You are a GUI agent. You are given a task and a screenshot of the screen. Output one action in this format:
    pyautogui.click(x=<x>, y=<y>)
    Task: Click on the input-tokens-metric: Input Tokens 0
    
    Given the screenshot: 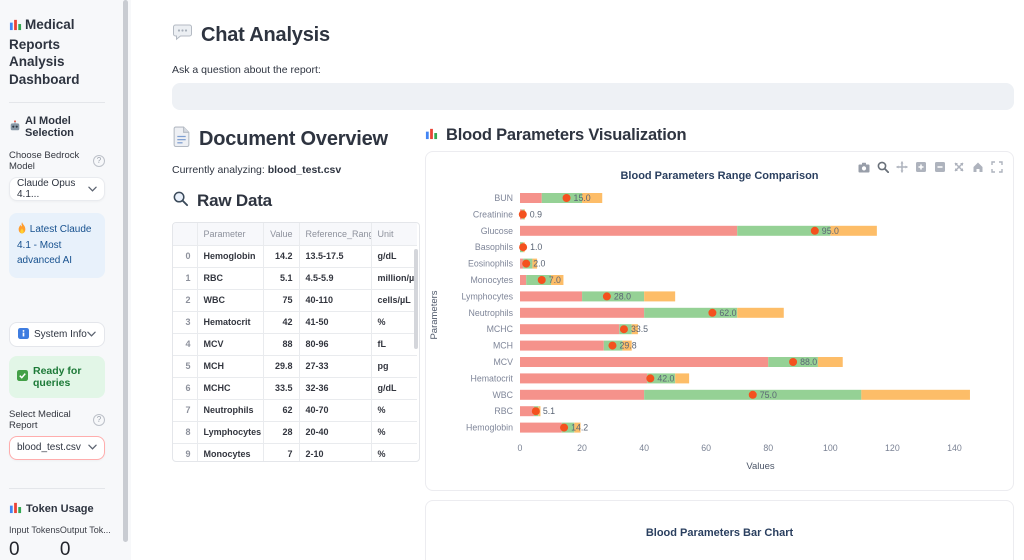 What is the action you would take?
    pyautogui.click(x=34, y=542)
    